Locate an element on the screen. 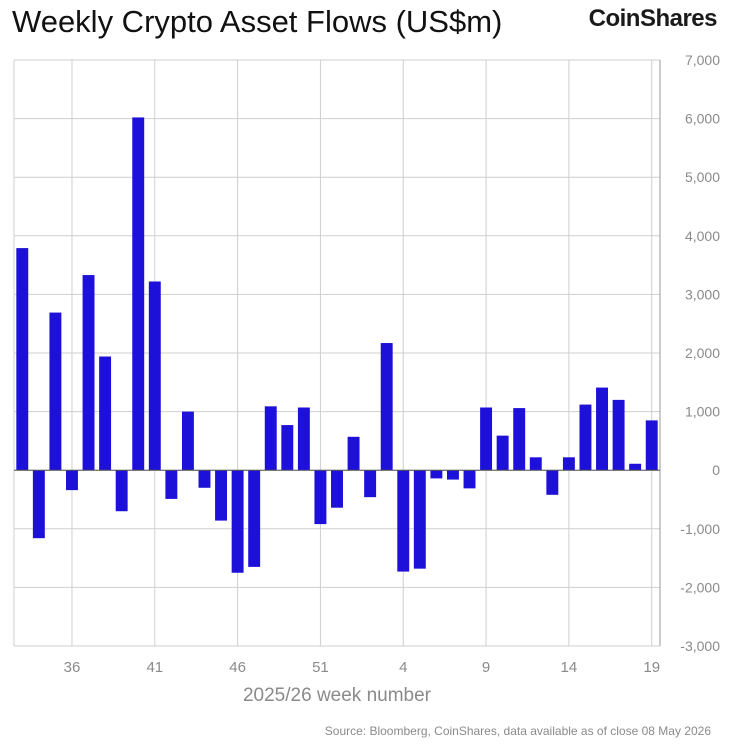 Image resolution: width=731 pixels, height=749 pixels. y-tick-label: -3,000 is located at coordinates (700, 646).